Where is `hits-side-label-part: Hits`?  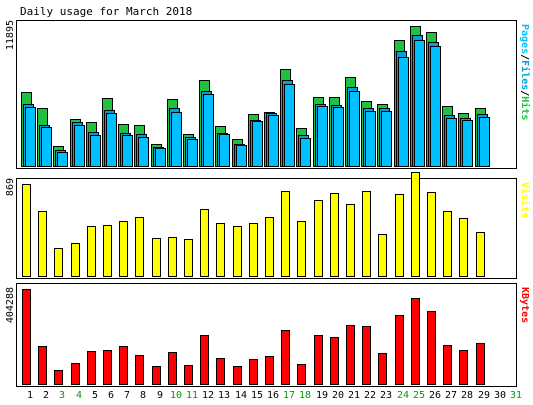 hits-side-label-part: Hits is located at coordinates (525, 108).